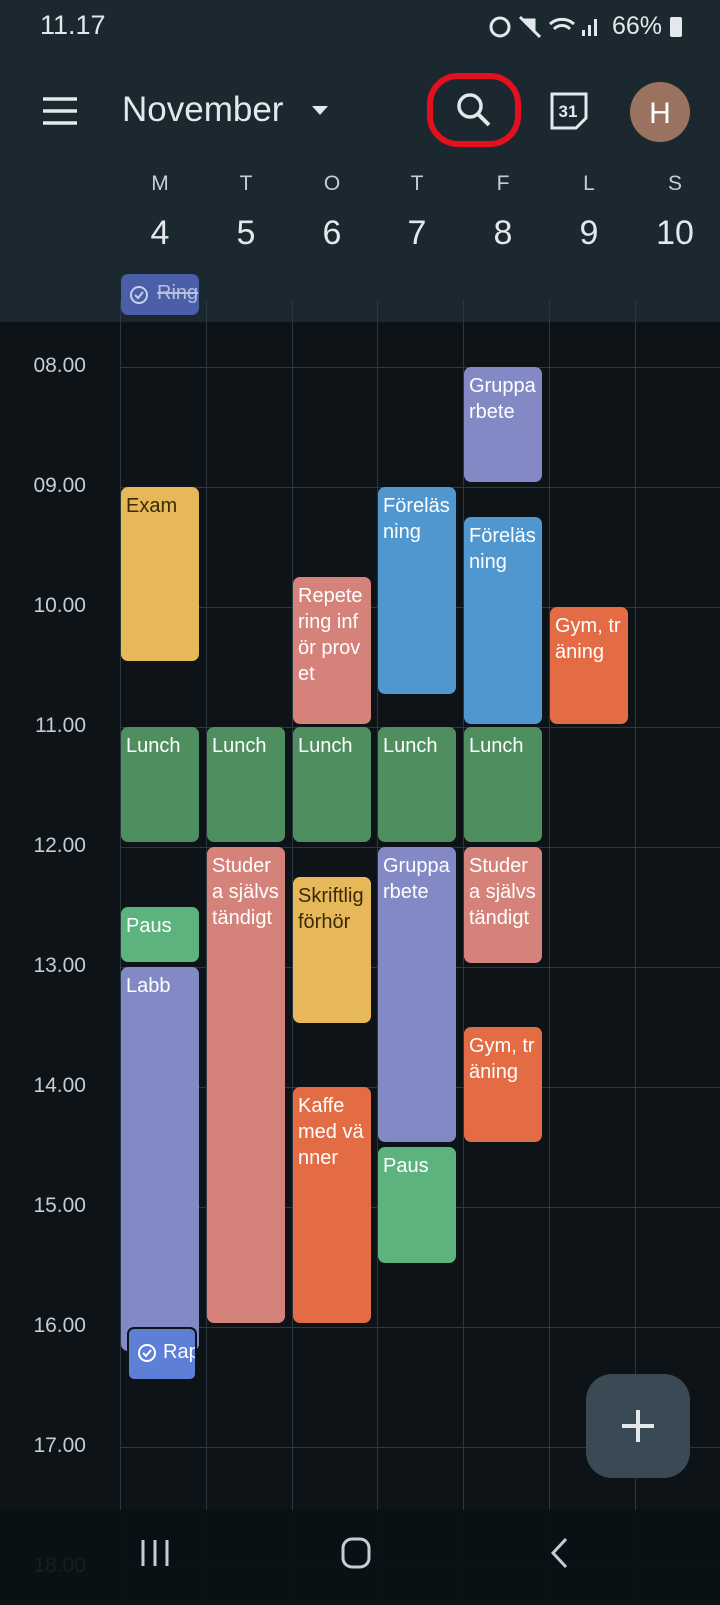  Describe the element at coordinates (320, 111) in the screenshot. I see `dropdown-arrow` at that location.